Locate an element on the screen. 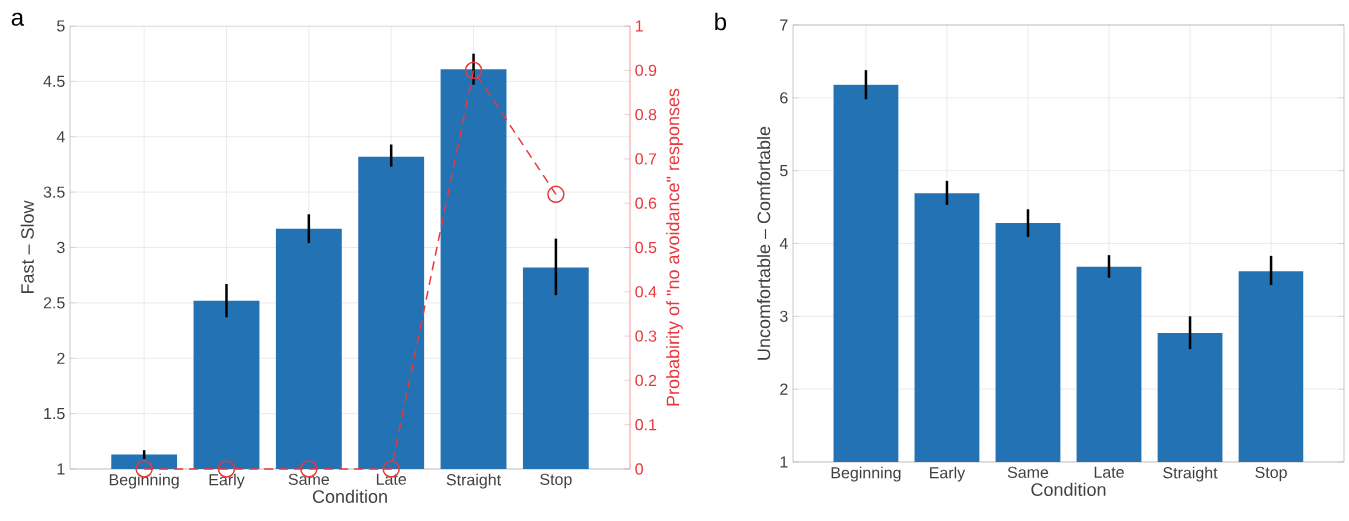  y2-tick-label: 0.7 is located at coordinates (646, 159).